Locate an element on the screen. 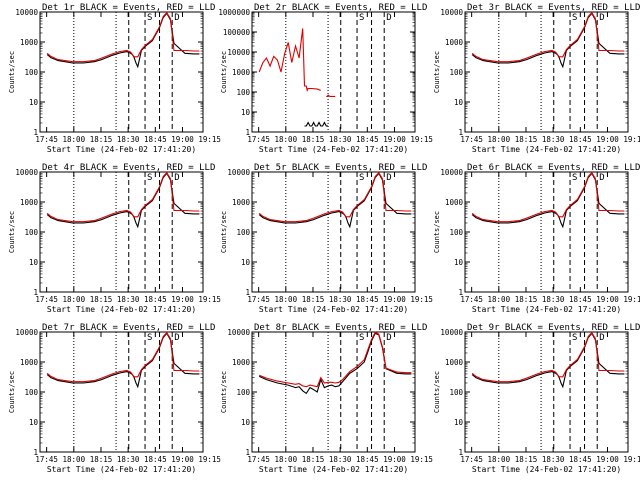 Image resolution: width=640 pixels, height=480 pixels. chart-title: Det 3r BLACK = Events, RED = LLD is located at coordinates (553, 8).